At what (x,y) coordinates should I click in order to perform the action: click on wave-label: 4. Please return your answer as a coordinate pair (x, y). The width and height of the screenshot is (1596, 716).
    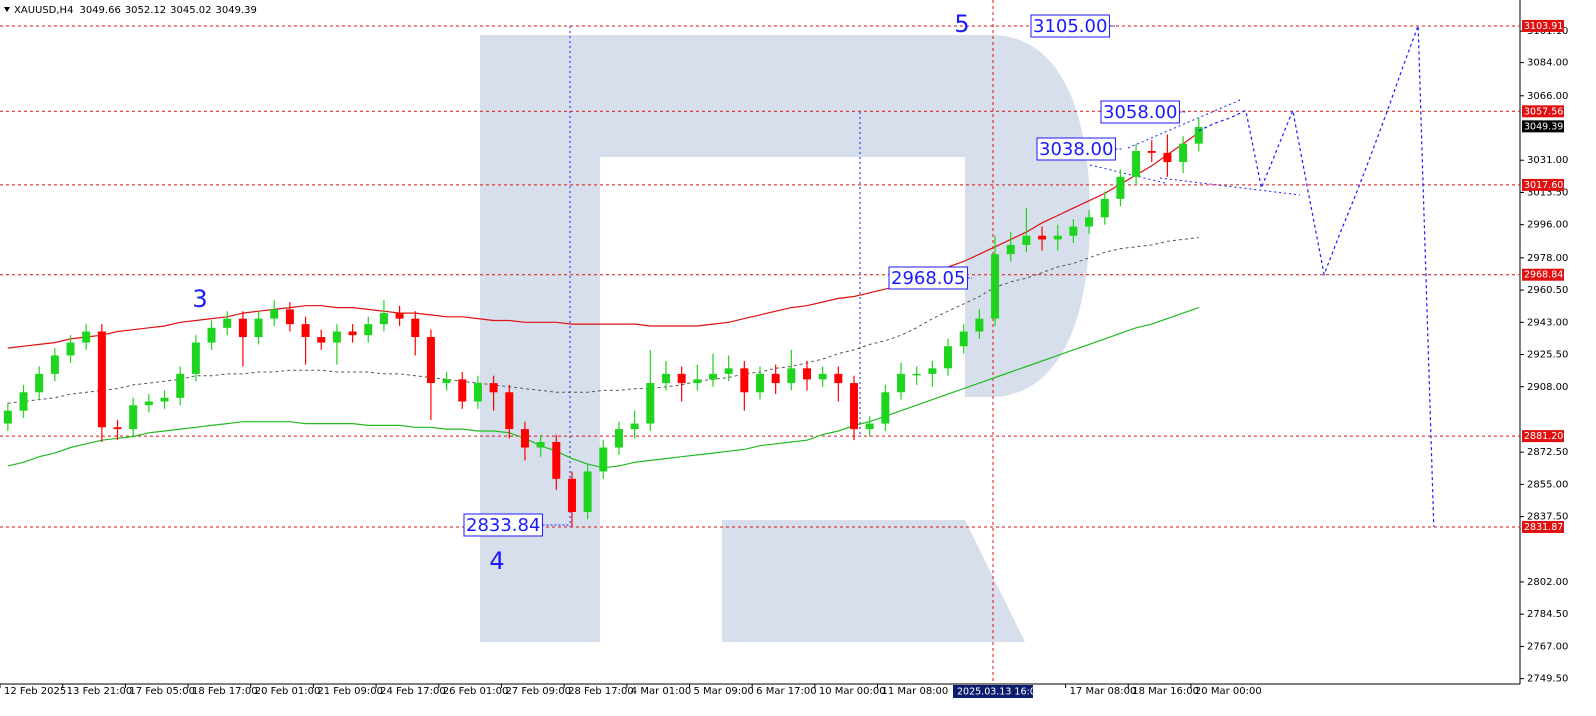
    Looking at the image, I should click on (496, 561).